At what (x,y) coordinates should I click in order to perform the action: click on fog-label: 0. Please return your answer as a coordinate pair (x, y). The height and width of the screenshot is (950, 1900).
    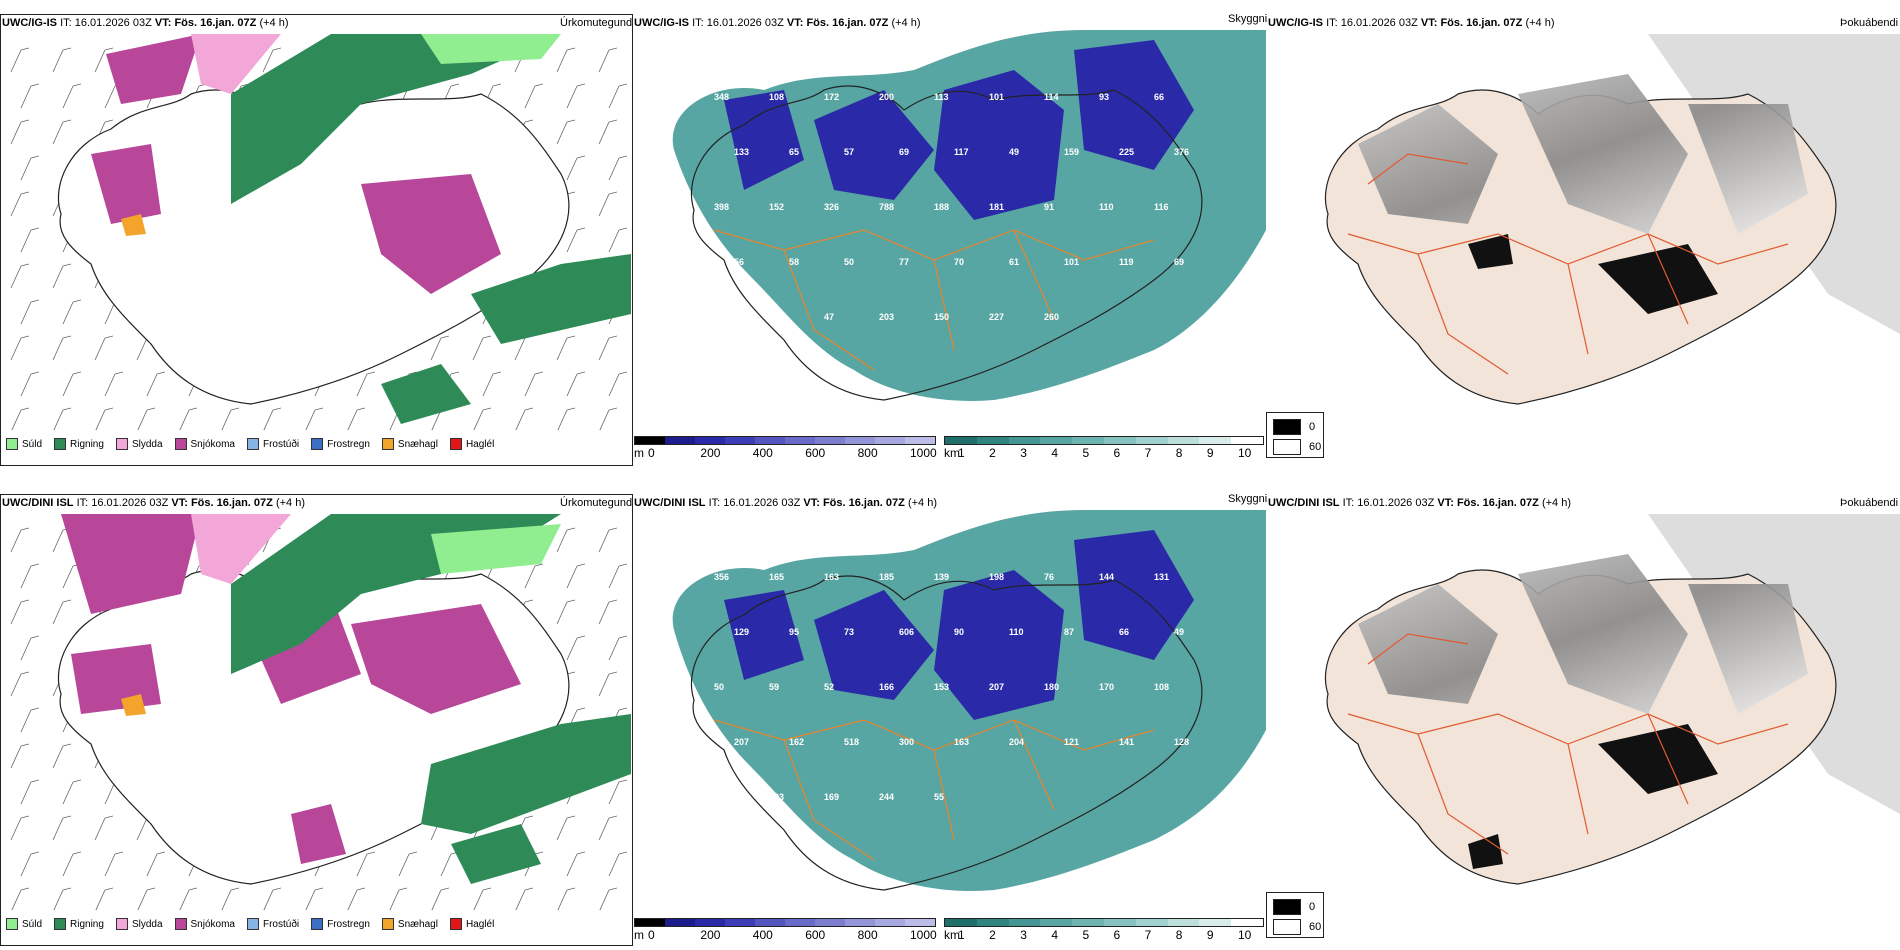
    Looking at the image, I should click on (1312, 907).